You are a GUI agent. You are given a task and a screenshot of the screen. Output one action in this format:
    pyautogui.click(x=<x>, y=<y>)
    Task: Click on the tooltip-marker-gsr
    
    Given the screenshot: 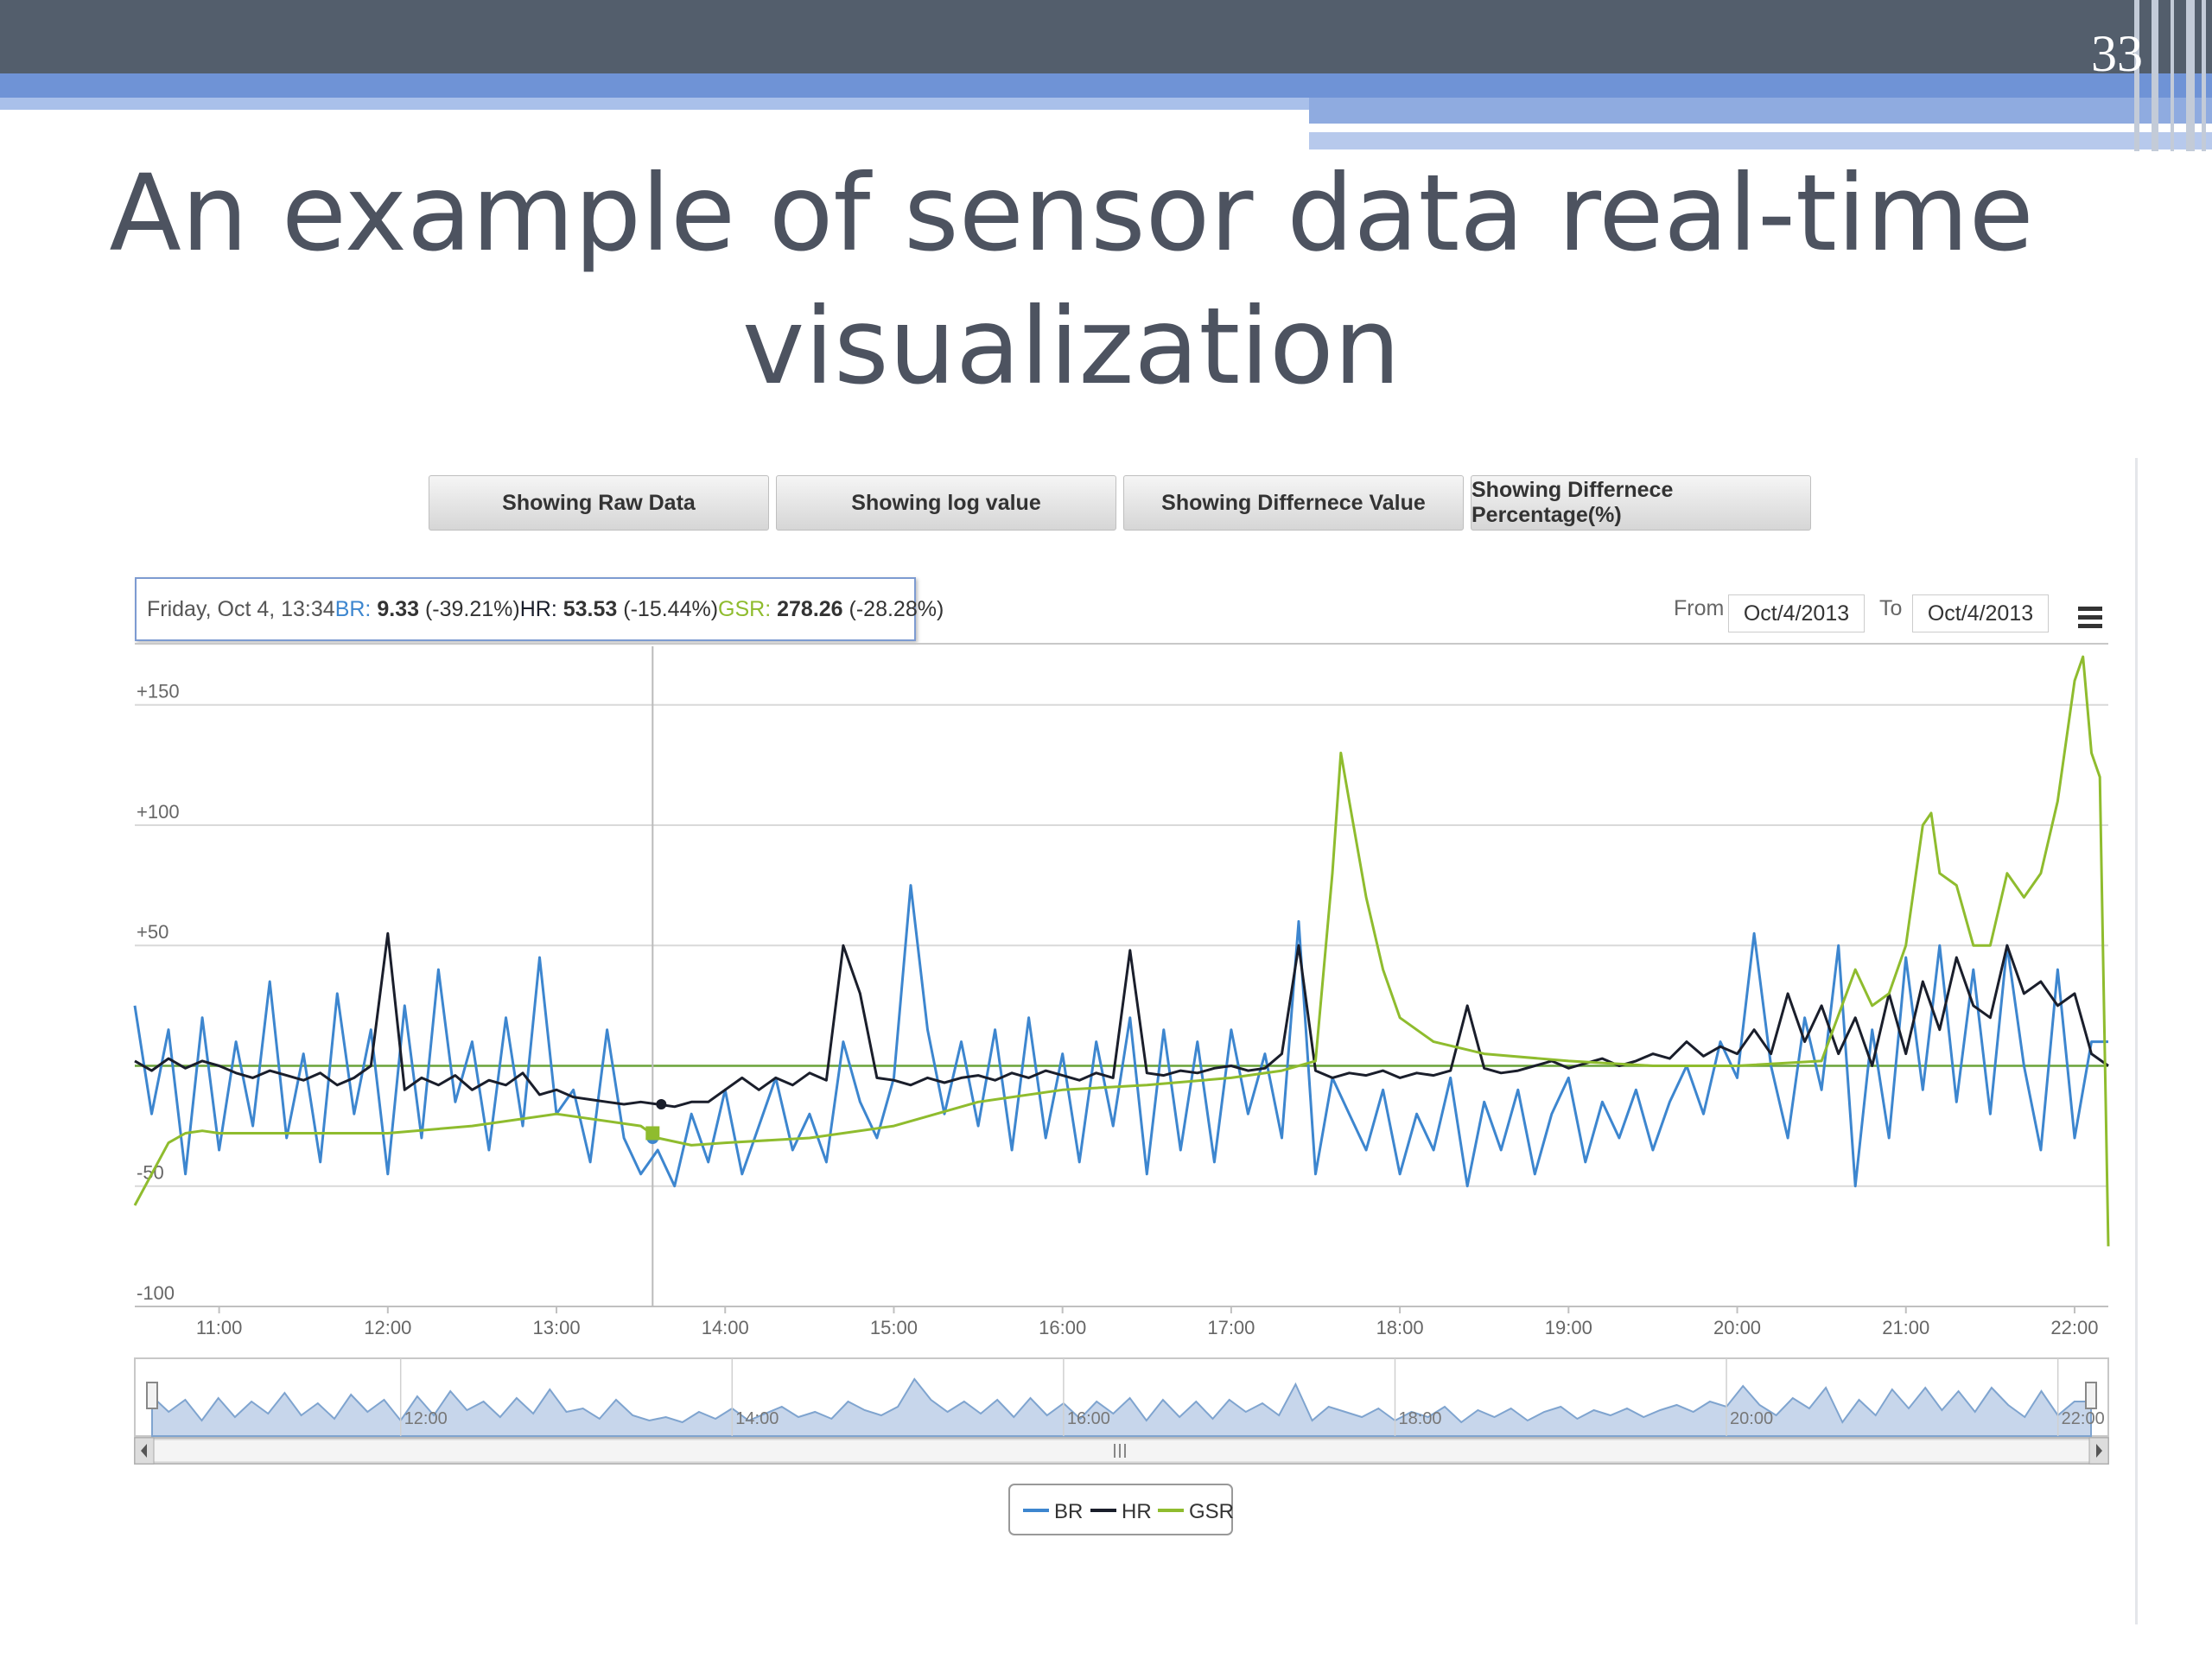 What is the action you would take?
    pyautogui.click(x=652, y=1133)
    